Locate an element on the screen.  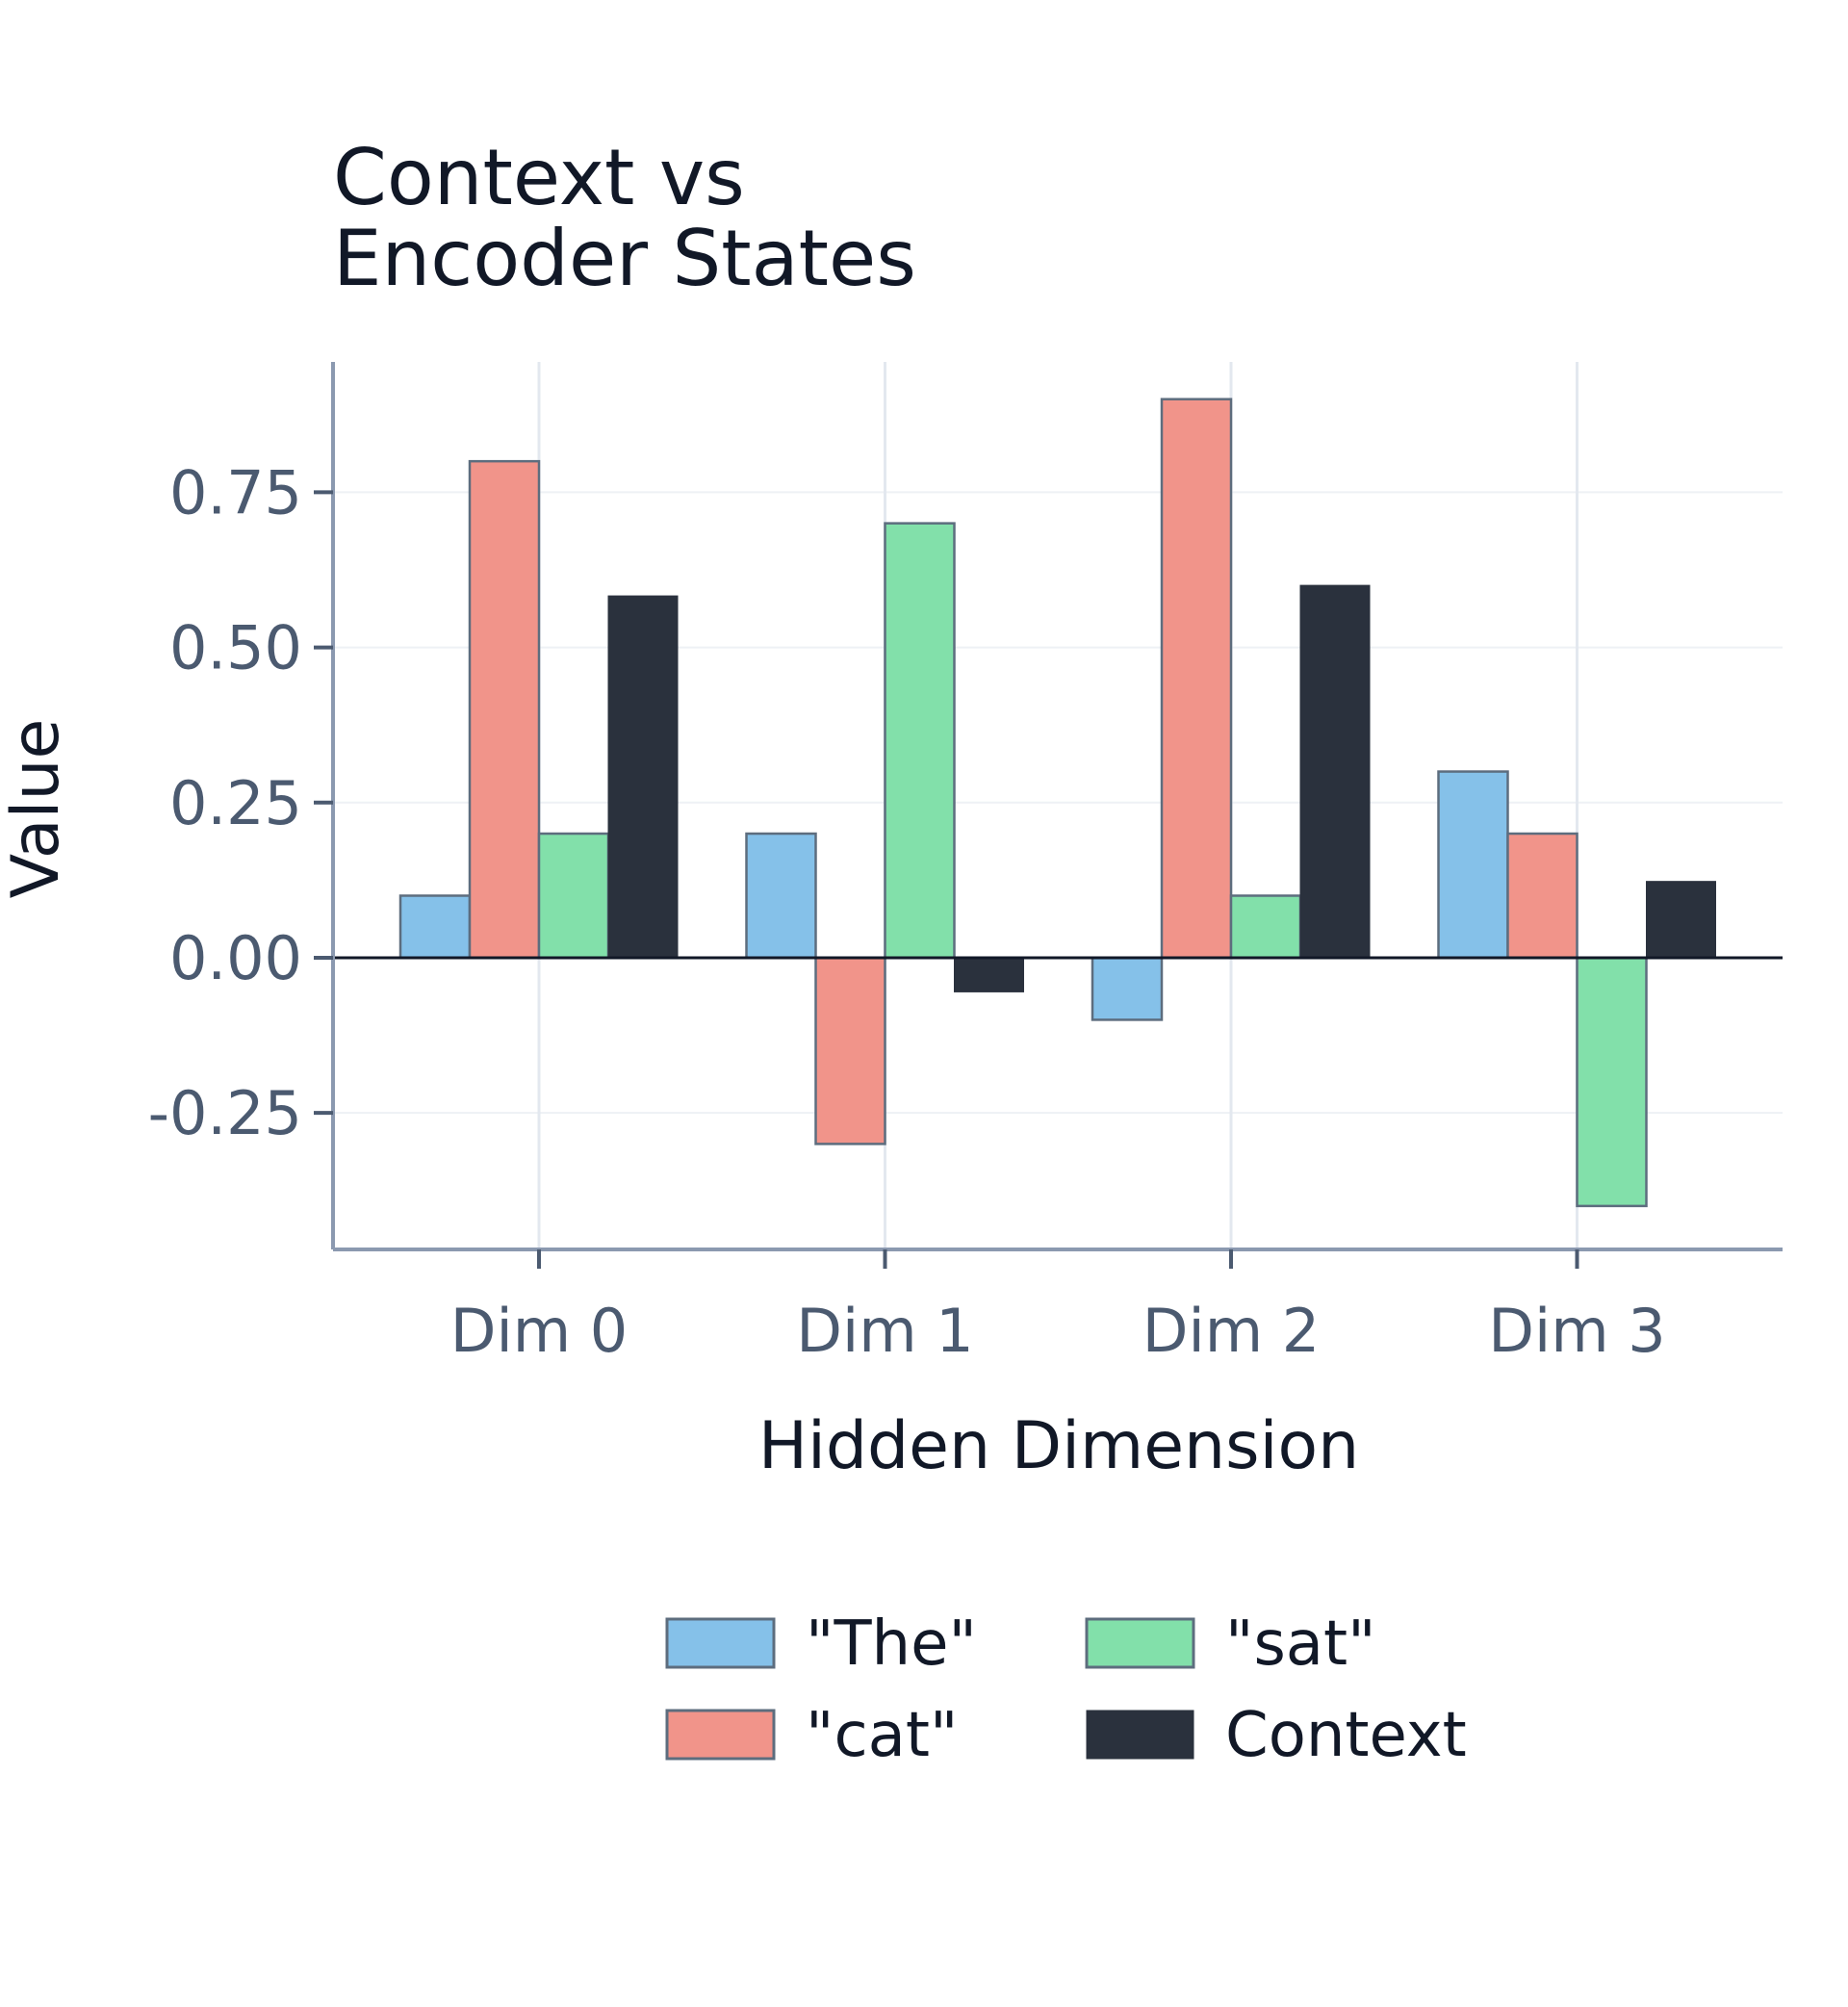
legend-label: "cat" is located at coordinates (882, 1736).